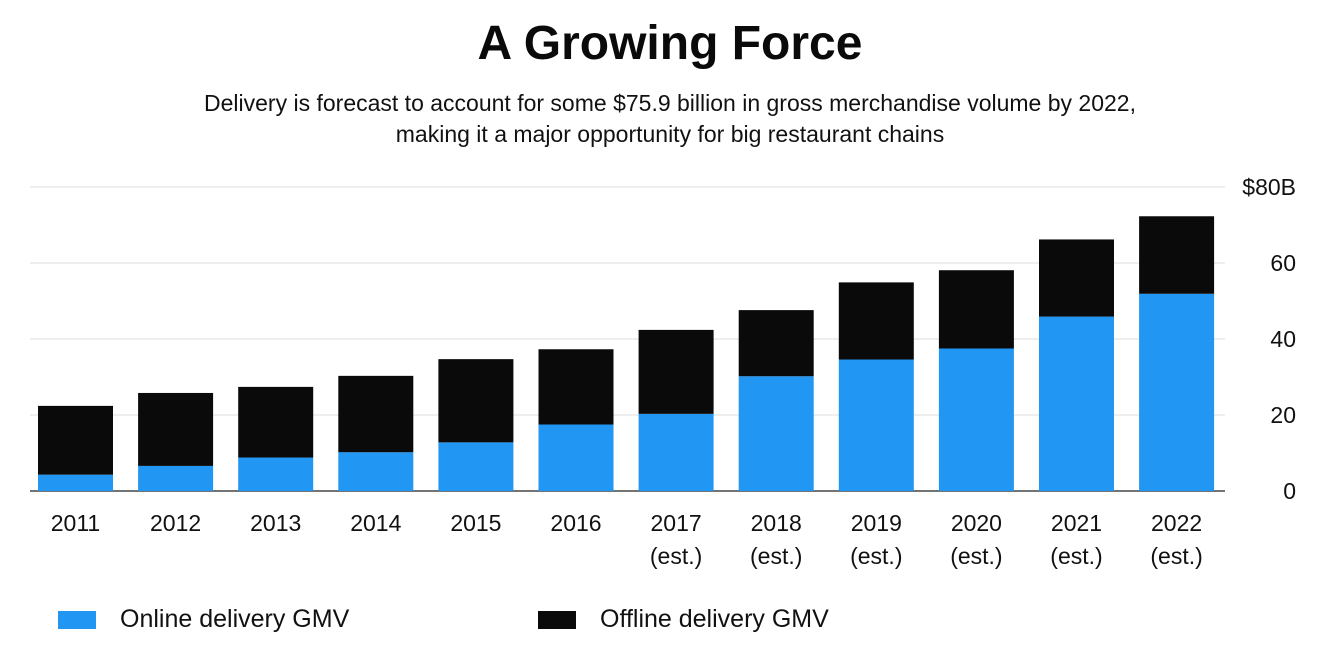  What do you see at coordinates (1176, 523) in the screenshot?
I see `x-tick-label: 2022` at bounding box center [1176, 523].